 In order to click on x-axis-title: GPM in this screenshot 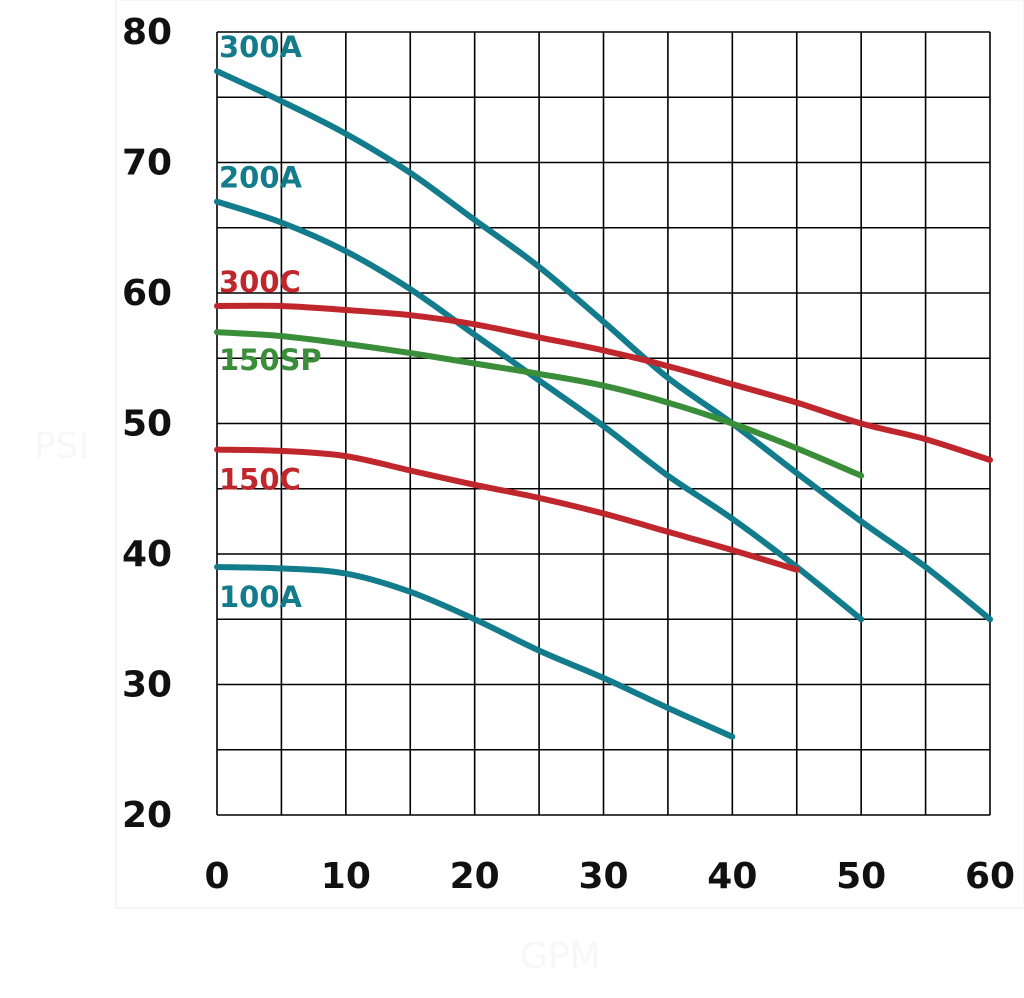, I will do `click(560, 956)`.